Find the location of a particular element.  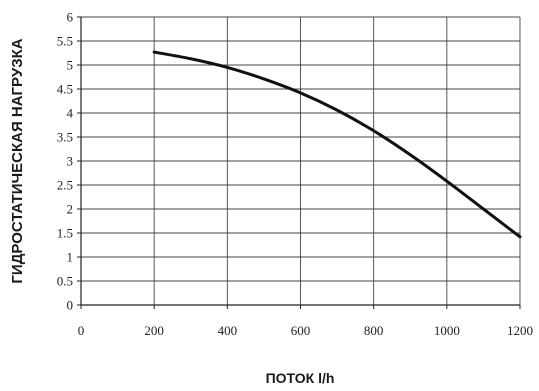

y-tick-label: 1 is located at coordinates (70, 257).